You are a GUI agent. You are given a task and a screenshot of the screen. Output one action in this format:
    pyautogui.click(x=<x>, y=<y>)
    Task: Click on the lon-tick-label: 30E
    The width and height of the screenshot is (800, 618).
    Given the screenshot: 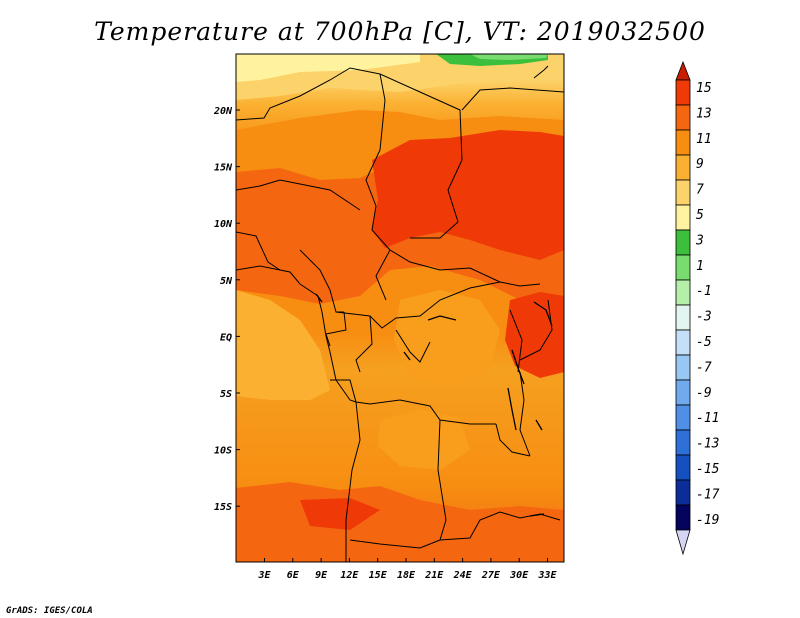 What is the action you would take?
    pyautogui.click(x=519, y=575)
    